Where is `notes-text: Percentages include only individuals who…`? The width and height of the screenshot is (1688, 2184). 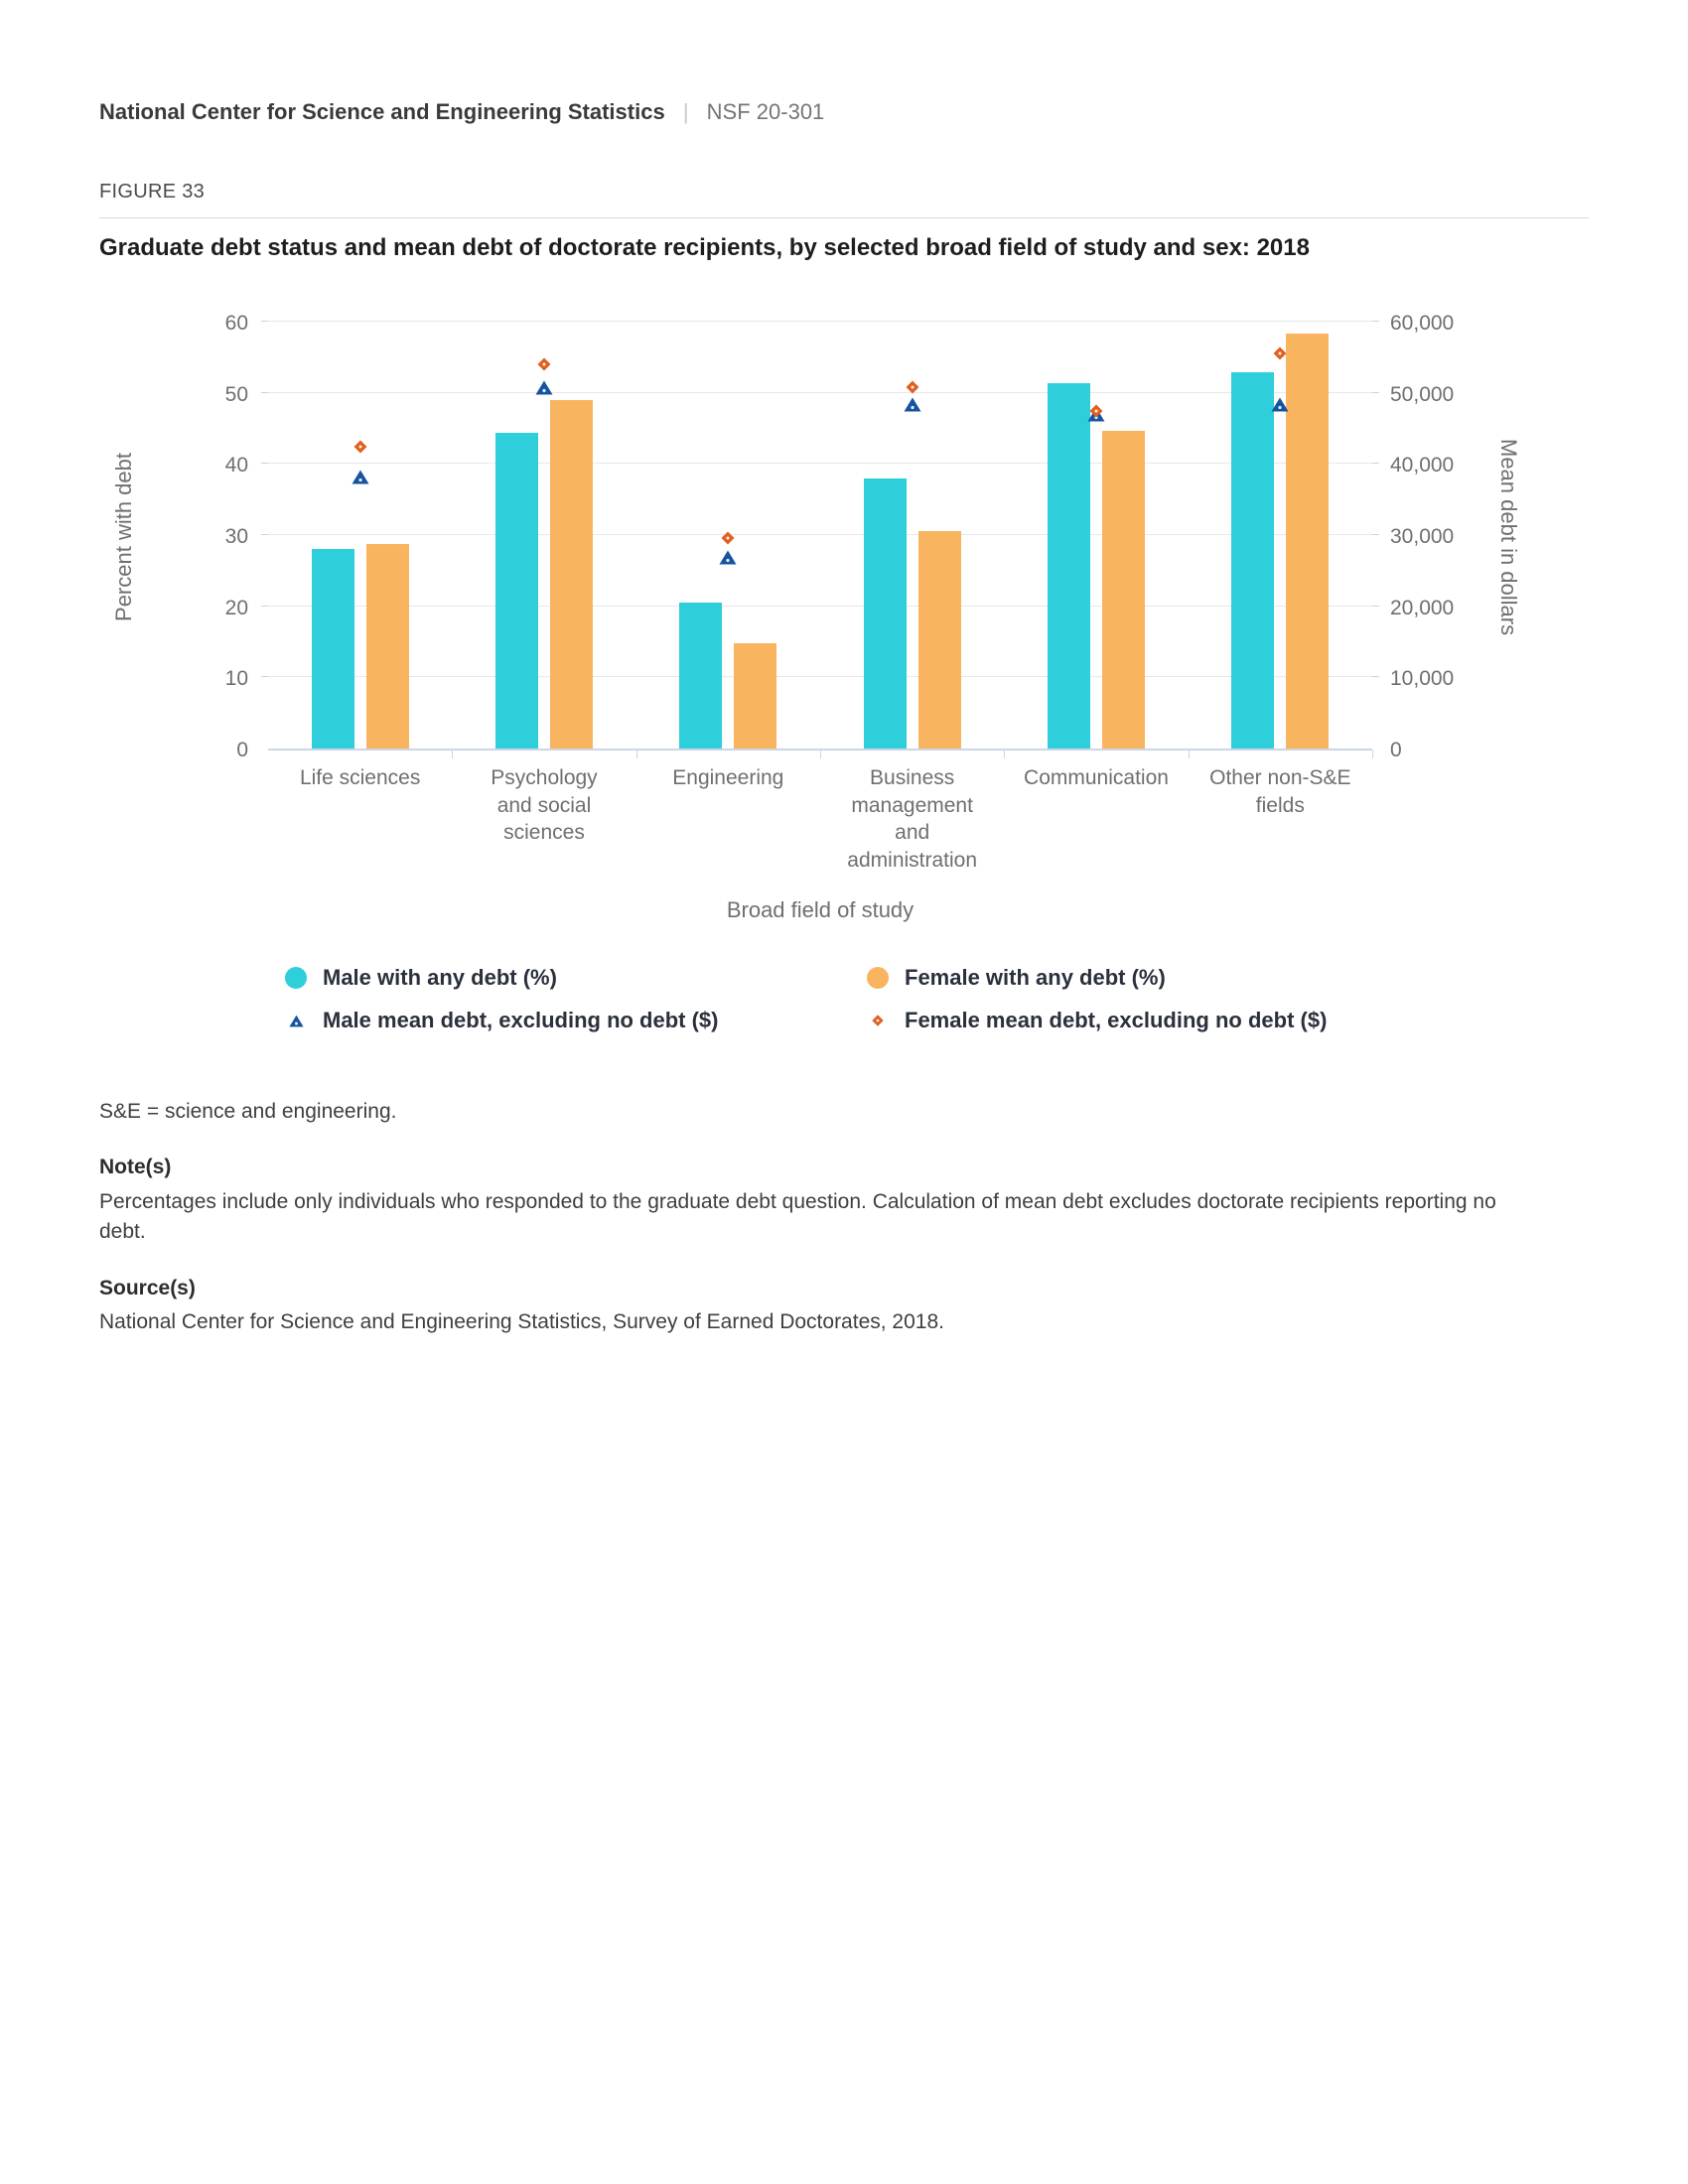
notes-text: Percentages include only individuals who… is located at coordinates (797, 1216).